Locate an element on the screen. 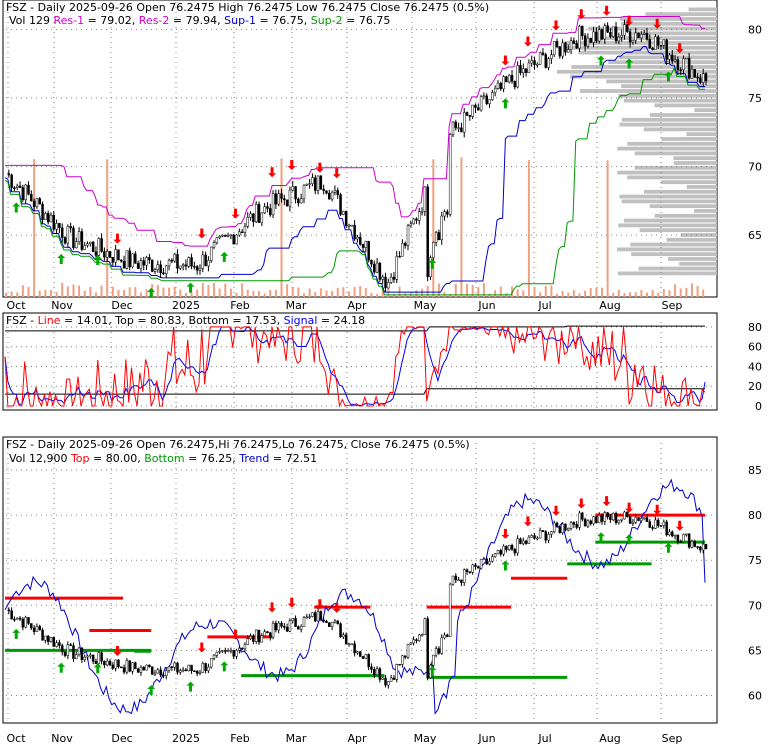 This screenshot has width=780, height=745. x-tick-label: Sep is located at coordinates (672, 738).